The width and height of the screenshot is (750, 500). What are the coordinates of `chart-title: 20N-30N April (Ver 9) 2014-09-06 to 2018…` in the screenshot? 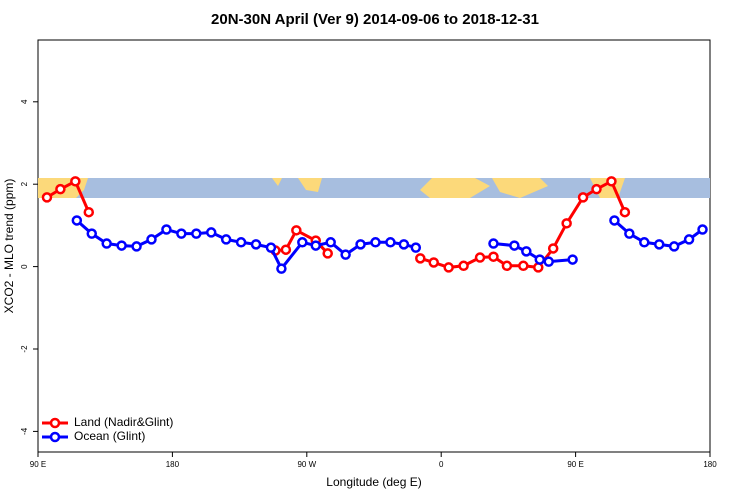 It's located at (375, 19).